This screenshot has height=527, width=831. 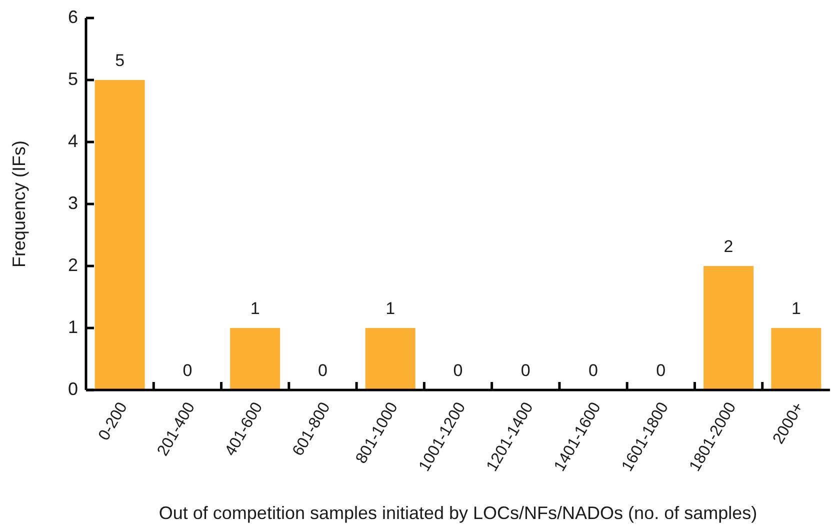 I want to click on y-tick-label: 3, so click(x=73, y=202).